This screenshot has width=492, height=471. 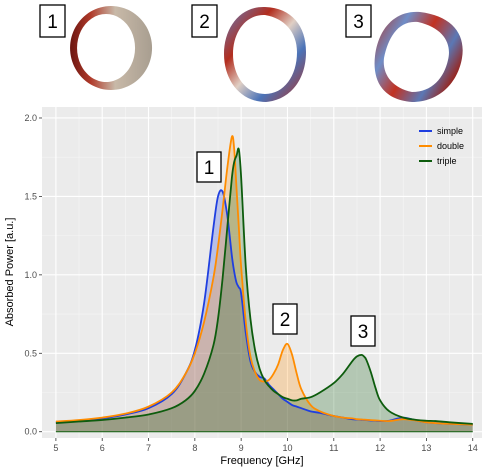 What do you see at coordinates (10, 272) in the screenshot?
I see `y-axis-title: Absorbed Power [a.u.]` at bounding box center [10, 272].